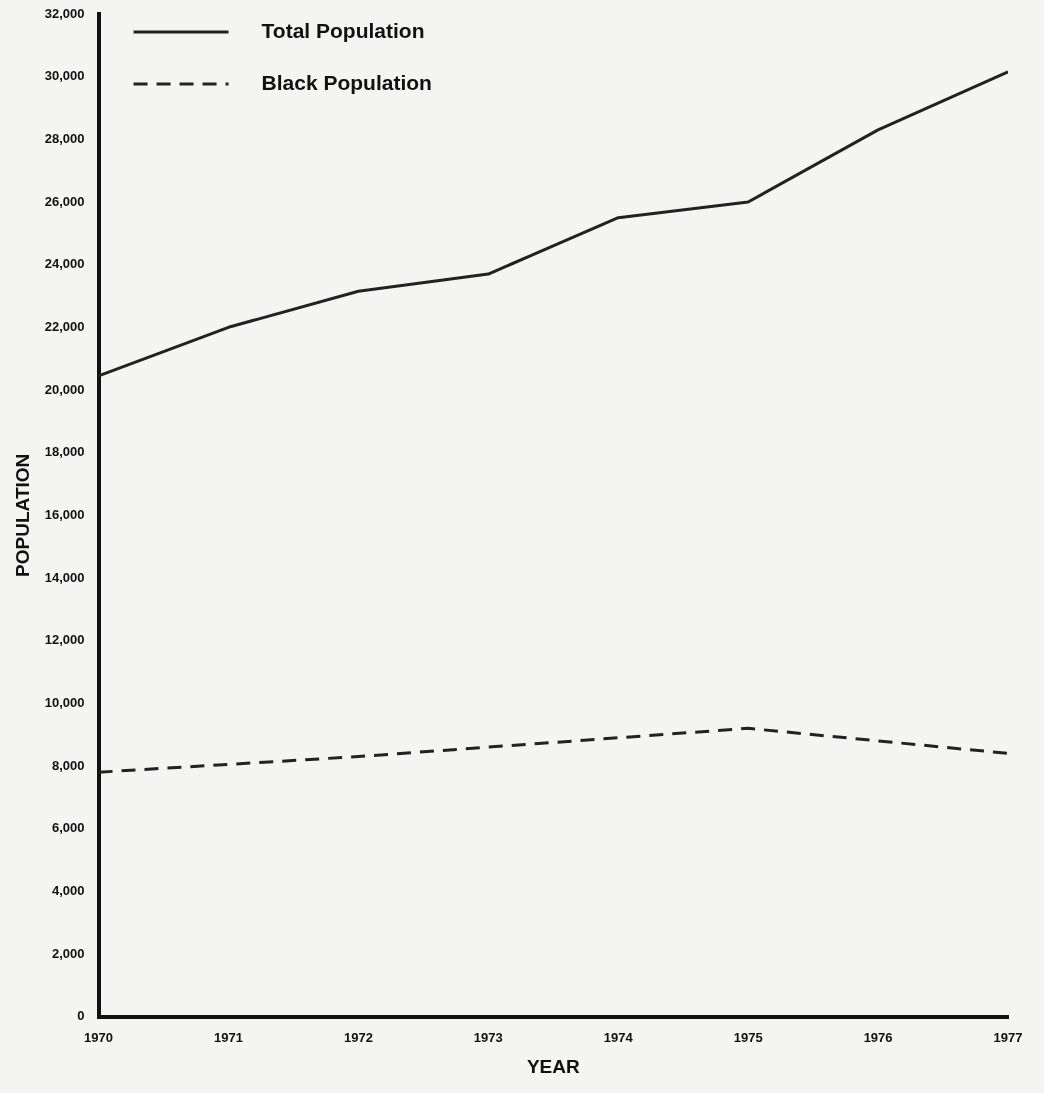  Describe the element at coordinates (64, 640) in the screenshot. I see `y-tick-label: 12,000` at that location.